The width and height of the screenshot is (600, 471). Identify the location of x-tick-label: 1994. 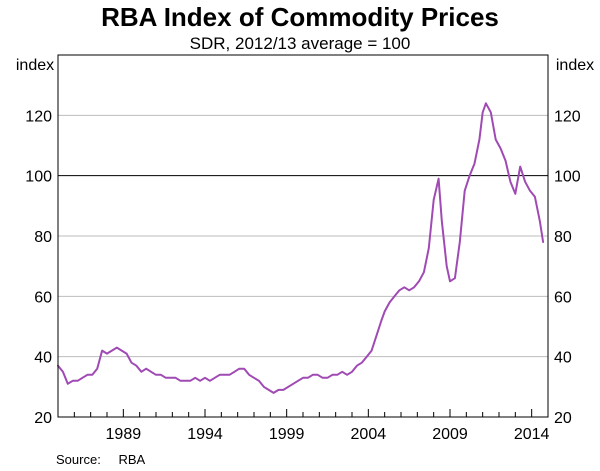
(205, 434).